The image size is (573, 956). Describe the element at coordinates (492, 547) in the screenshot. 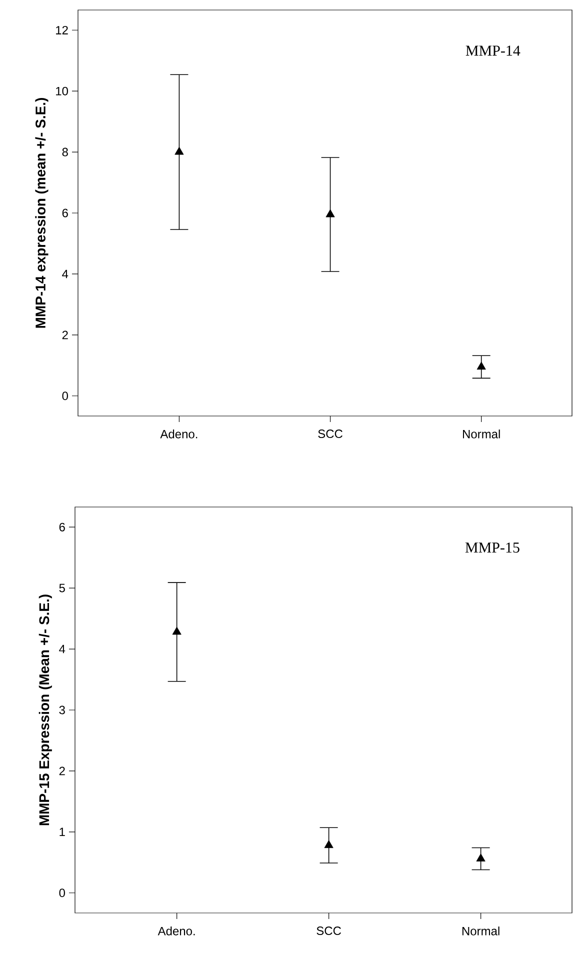

I see `annotation: MMP-15` at that location.